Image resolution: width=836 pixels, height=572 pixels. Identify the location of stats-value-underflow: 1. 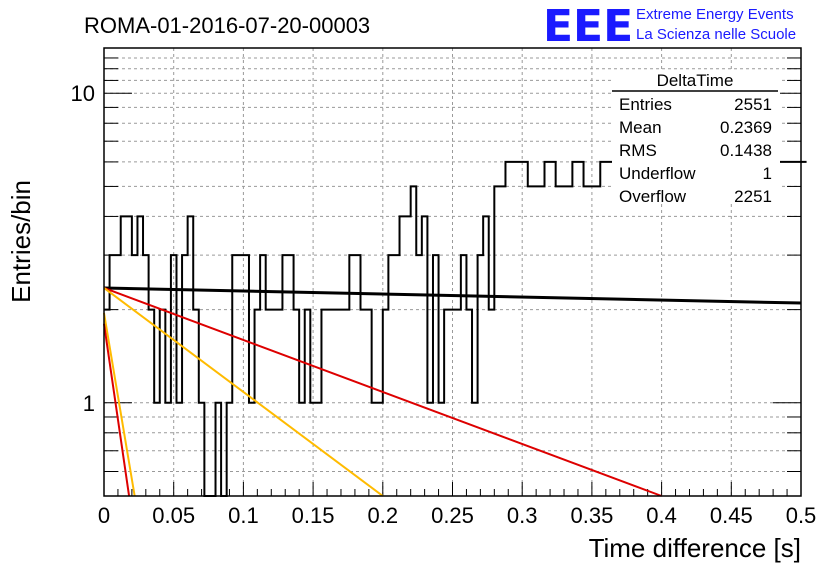
(767, 173).